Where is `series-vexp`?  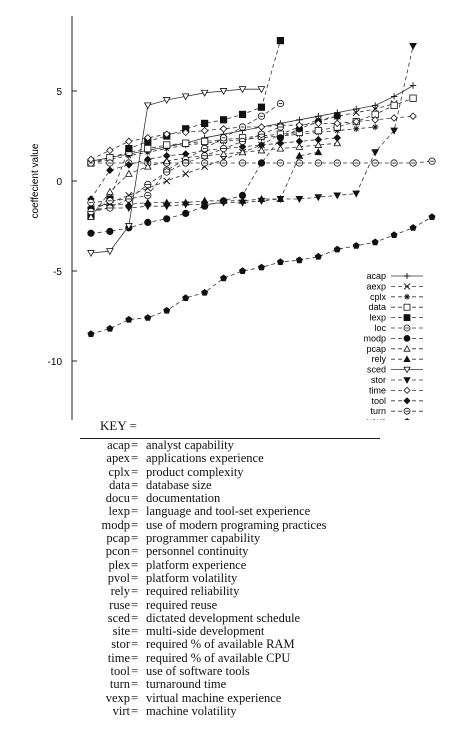 series-vexp is located at coordinates (261, 275).